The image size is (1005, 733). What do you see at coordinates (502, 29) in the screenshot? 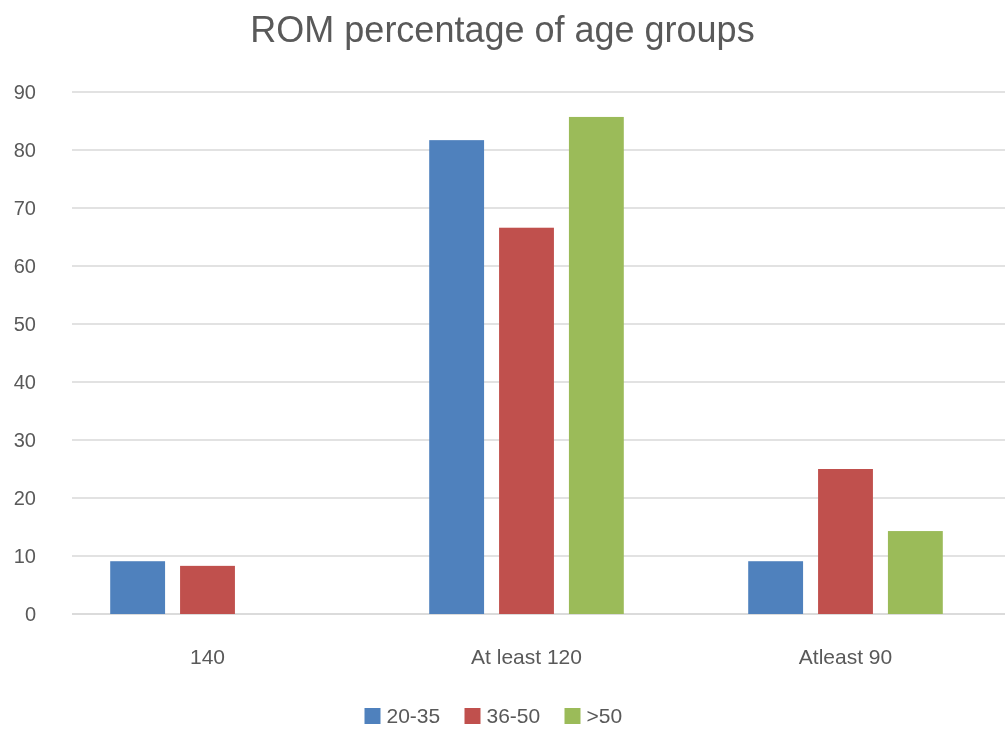
I see `chart-title: ROM percentage of age groups` at bounding box center [502, 29].